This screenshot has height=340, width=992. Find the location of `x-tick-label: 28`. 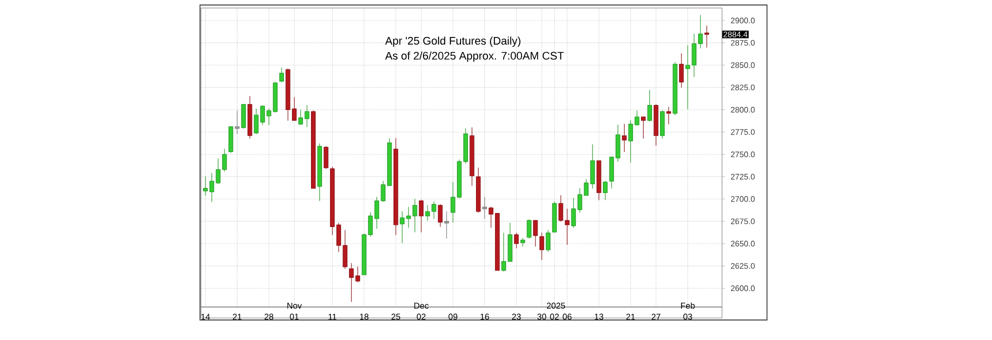

x-tick-label: 28 is located at coordinates (269, 317).